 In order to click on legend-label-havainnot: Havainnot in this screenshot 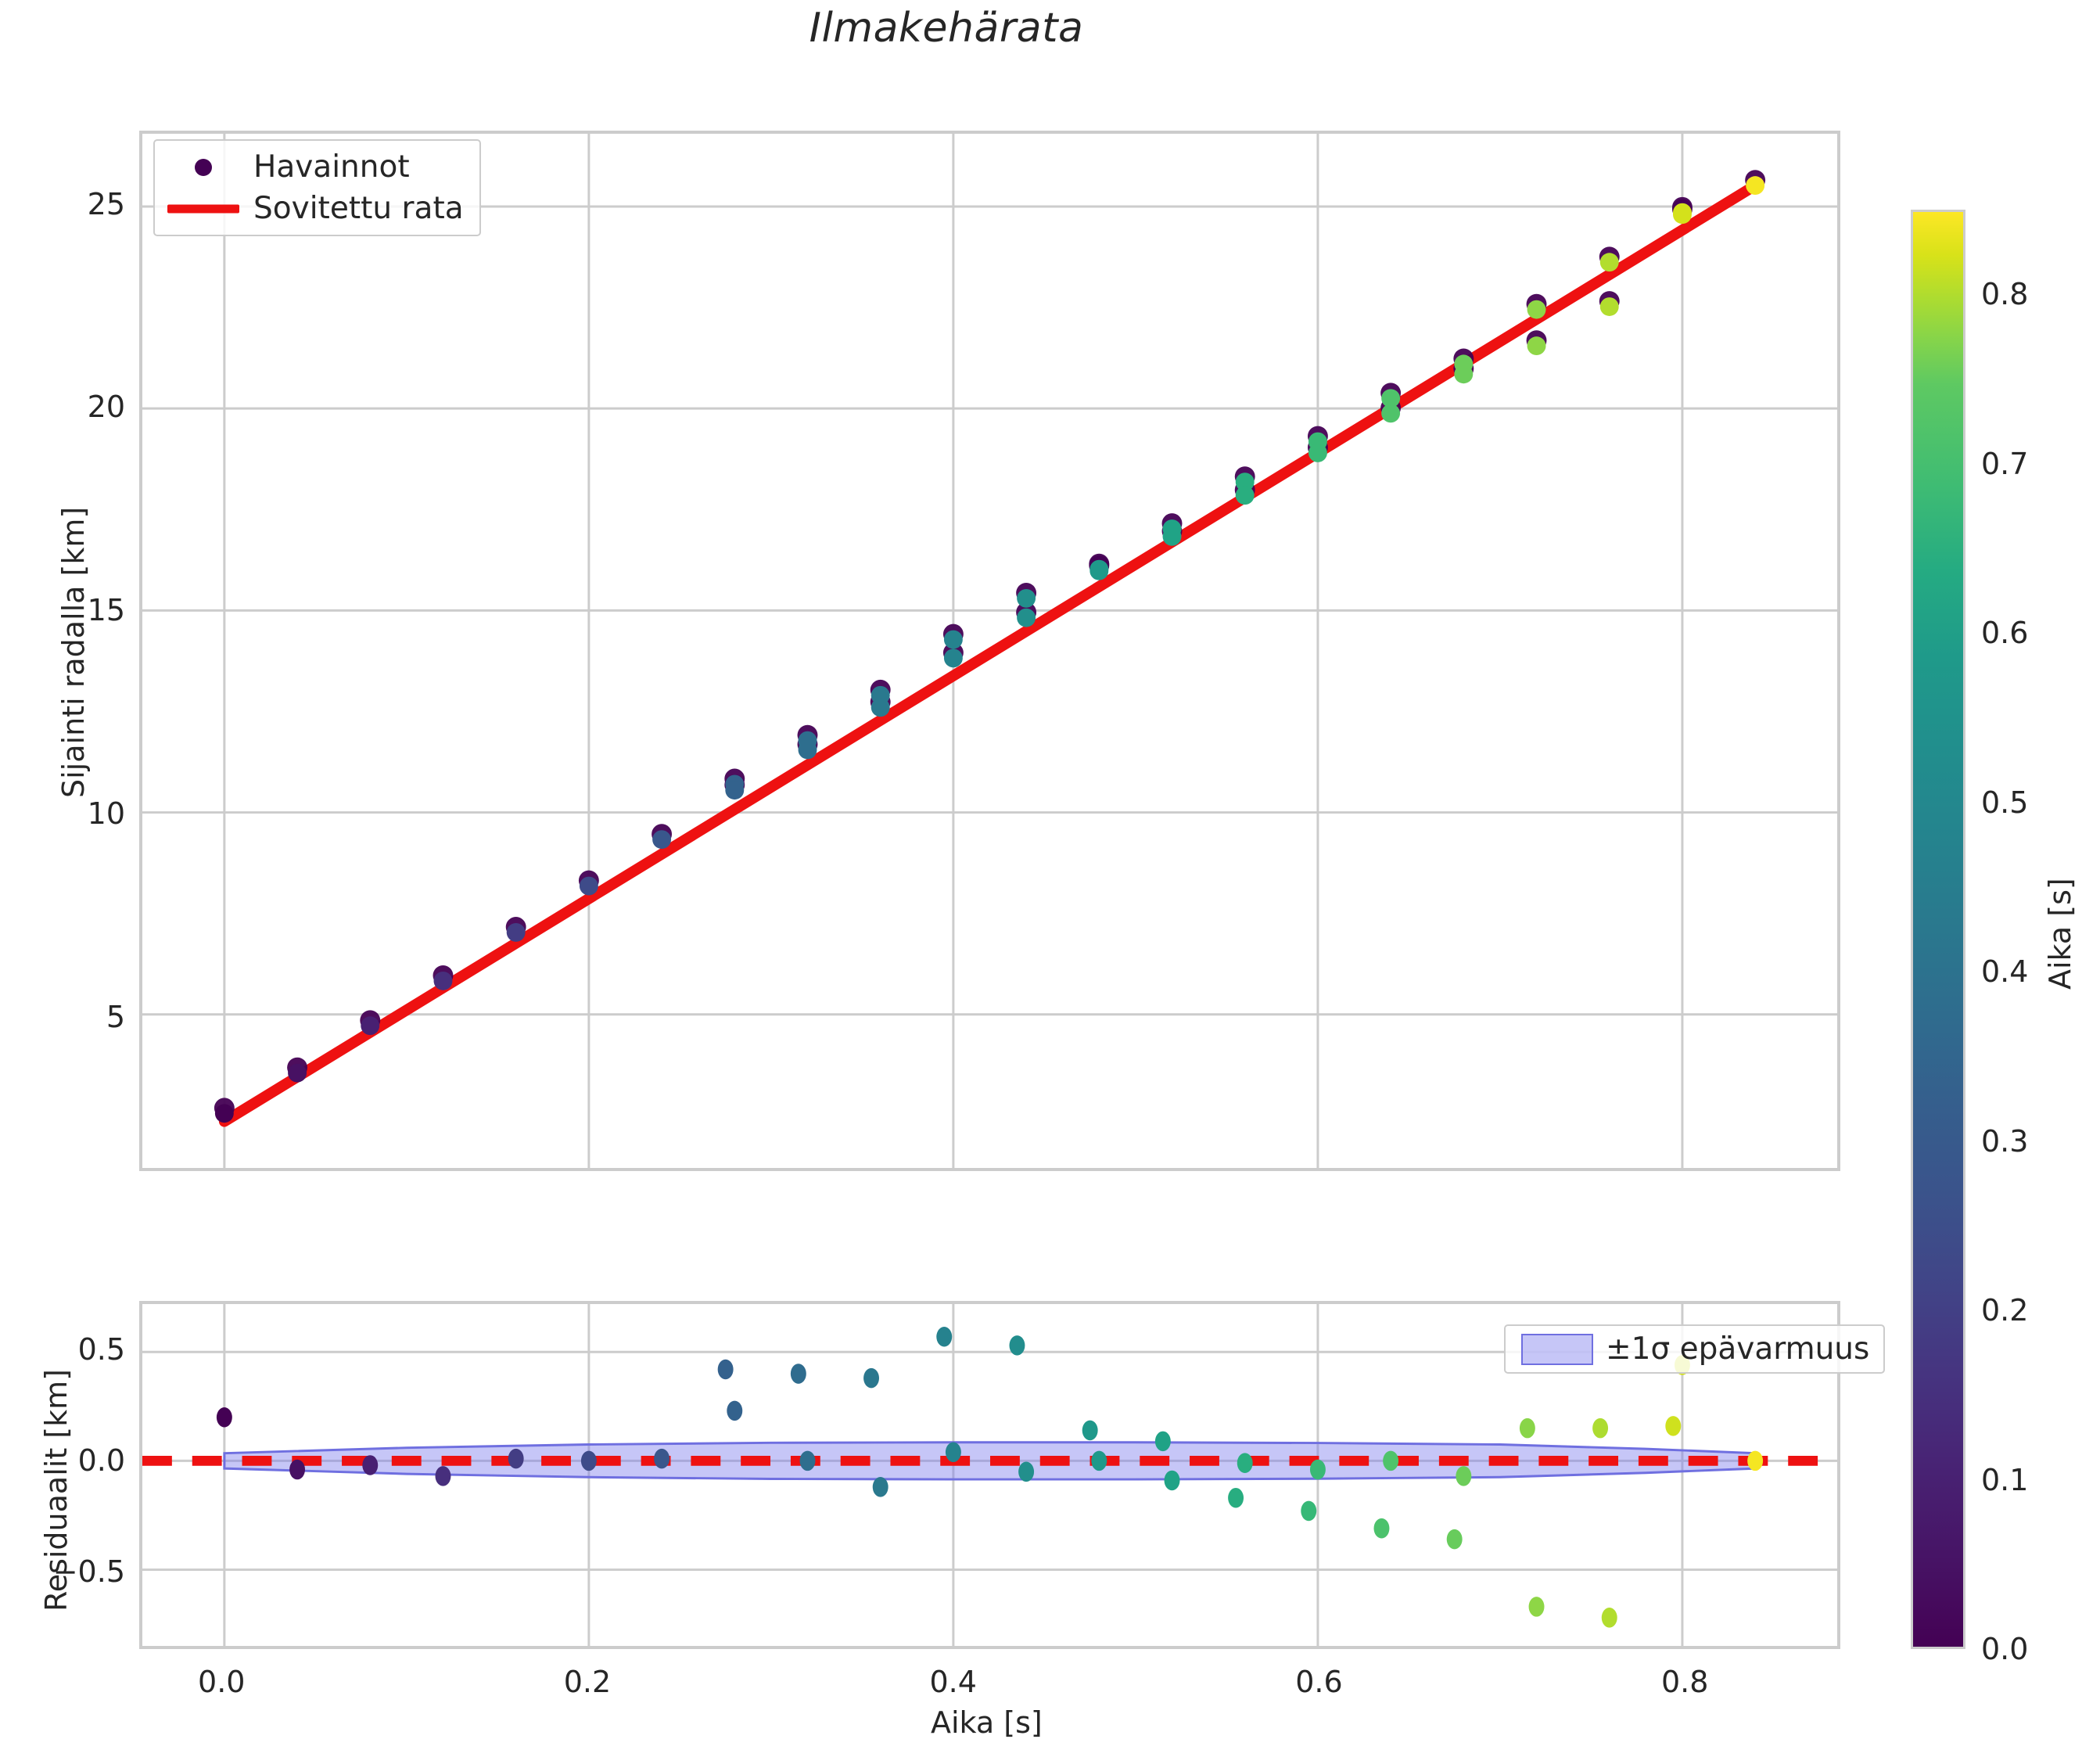, I will do `click(331, 167)`.